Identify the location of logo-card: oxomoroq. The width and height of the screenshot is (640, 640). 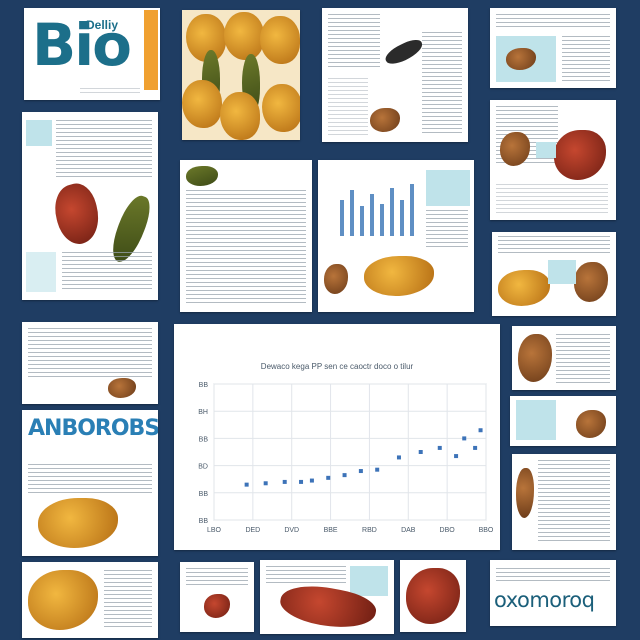
(553, 593).